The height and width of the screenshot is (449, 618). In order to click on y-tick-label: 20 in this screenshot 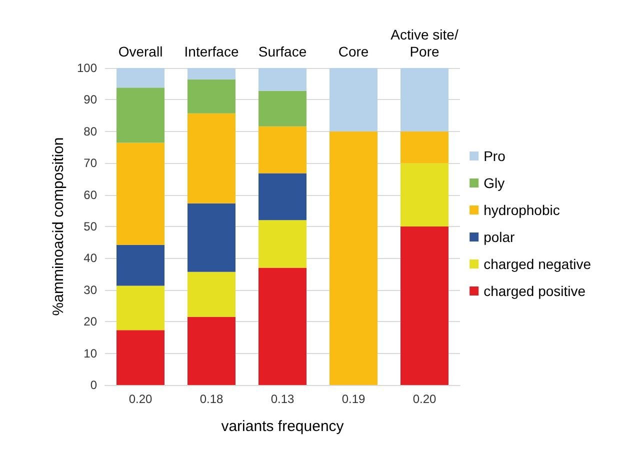, I will do `click(91, 321)`.